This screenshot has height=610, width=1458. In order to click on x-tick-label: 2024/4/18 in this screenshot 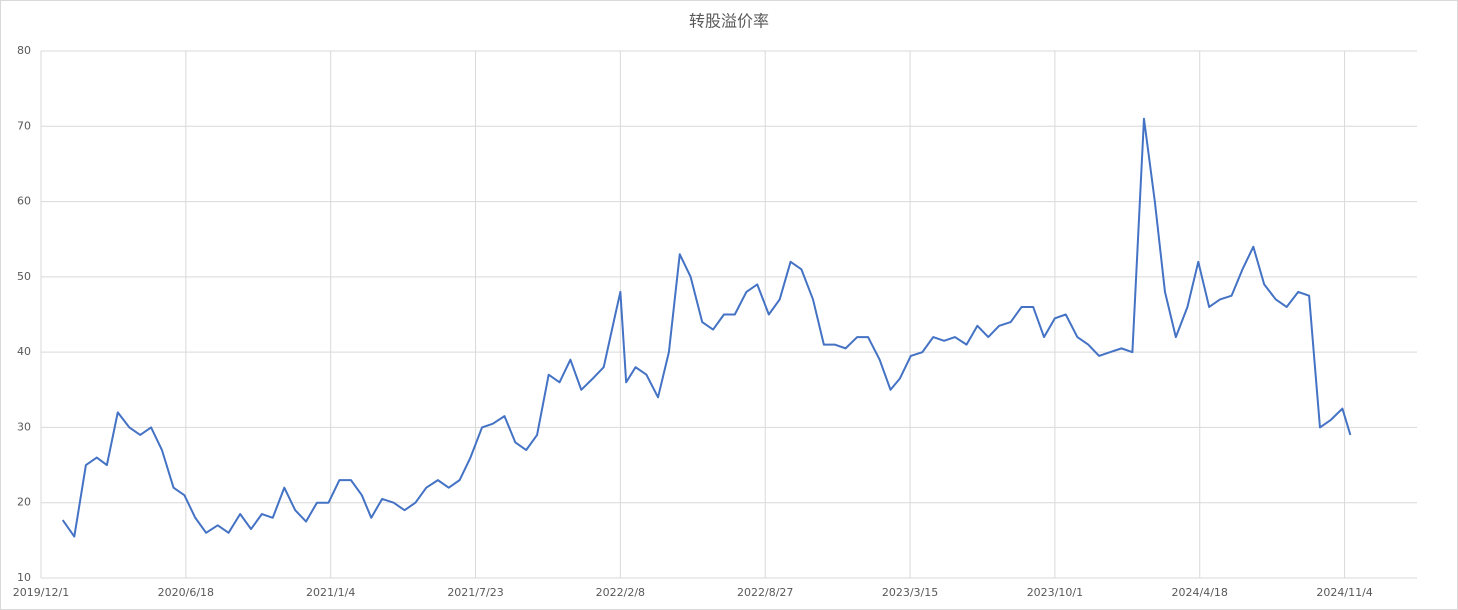, I will do `click(1200, 592)`.